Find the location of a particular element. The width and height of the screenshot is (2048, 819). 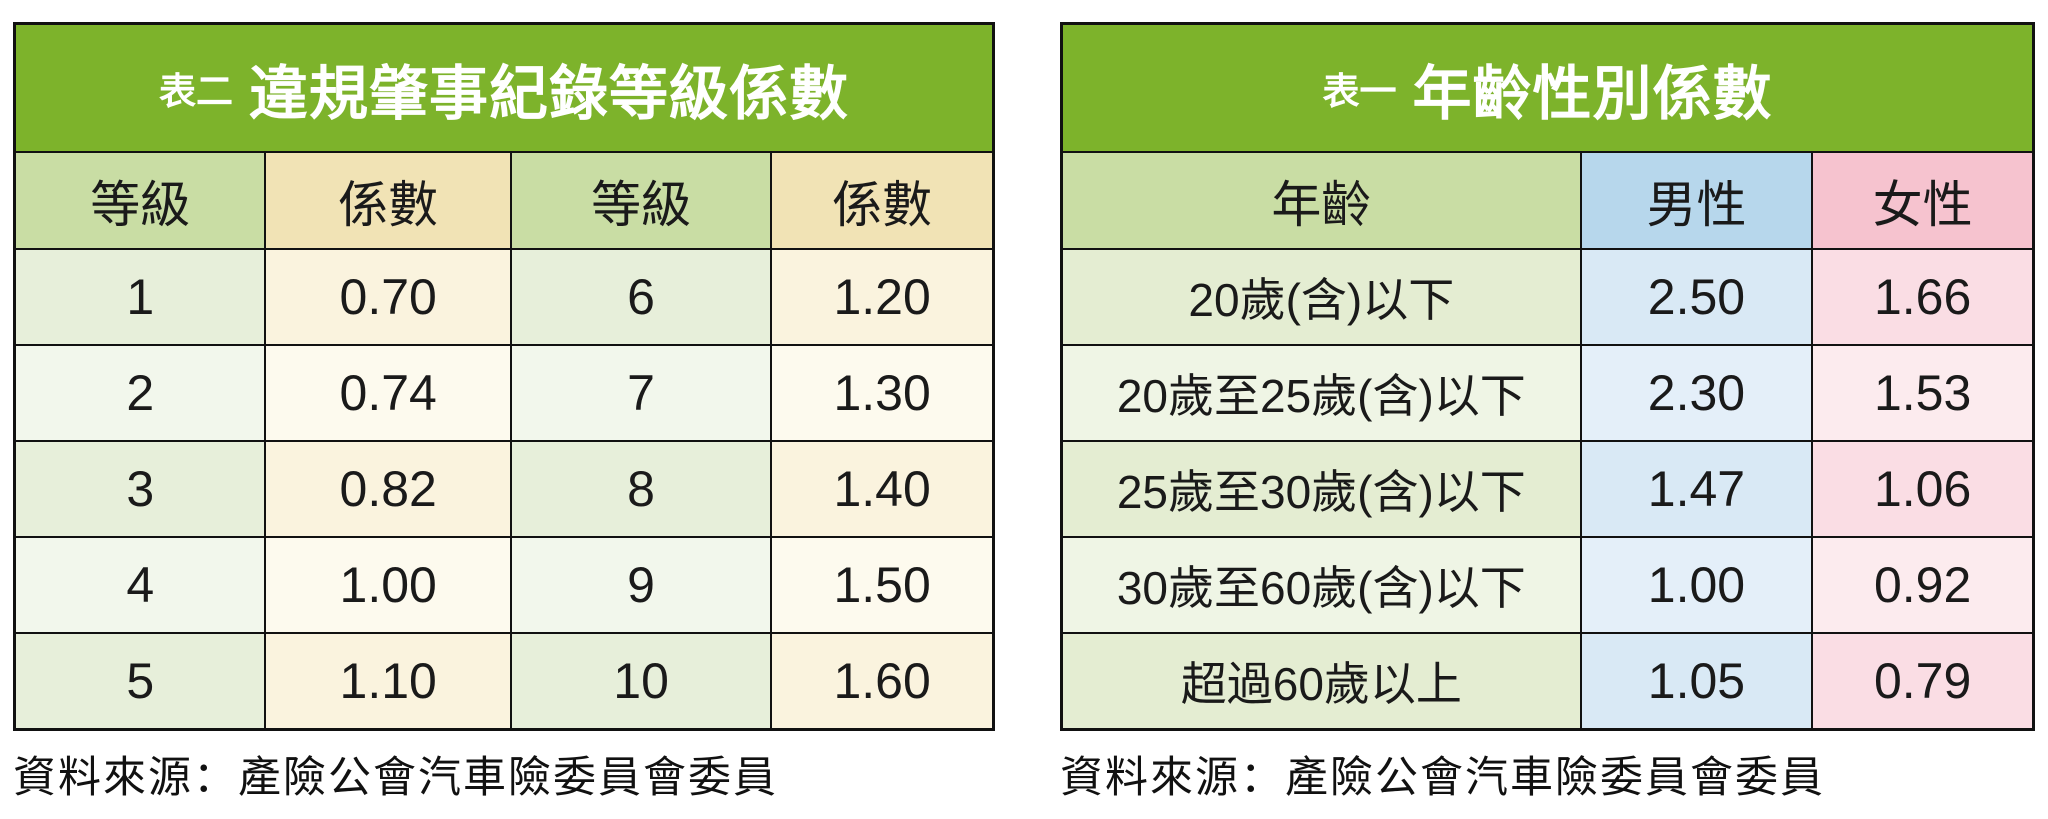

age-gender-table-source: 資料來源：產險公會汽車險委員會委員 is located at coordinates (1442, 778).